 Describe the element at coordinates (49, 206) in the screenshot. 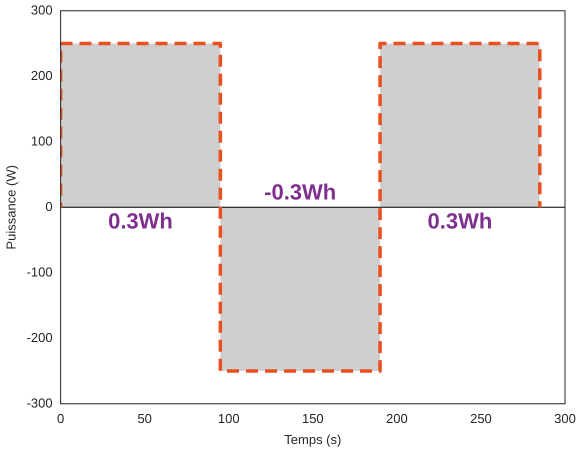

I see `y-tick-label: 0` at that location.